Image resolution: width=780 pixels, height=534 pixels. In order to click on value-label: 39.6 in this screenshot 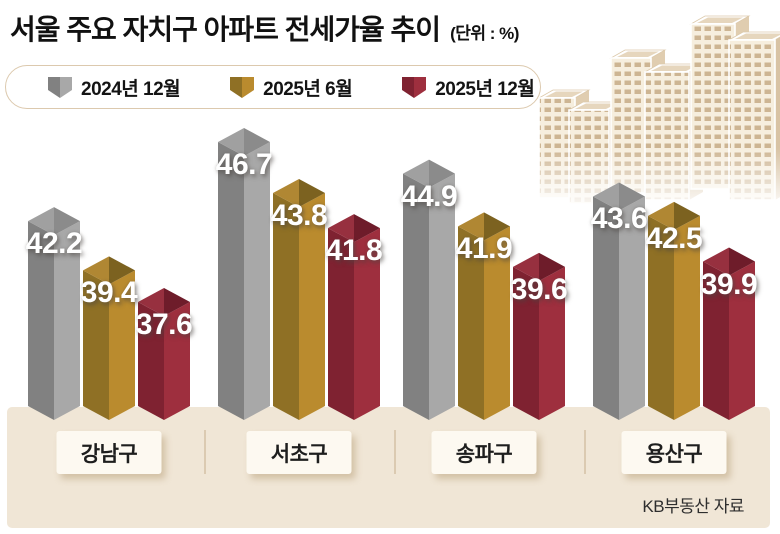, I will do `click(539, 289)`.